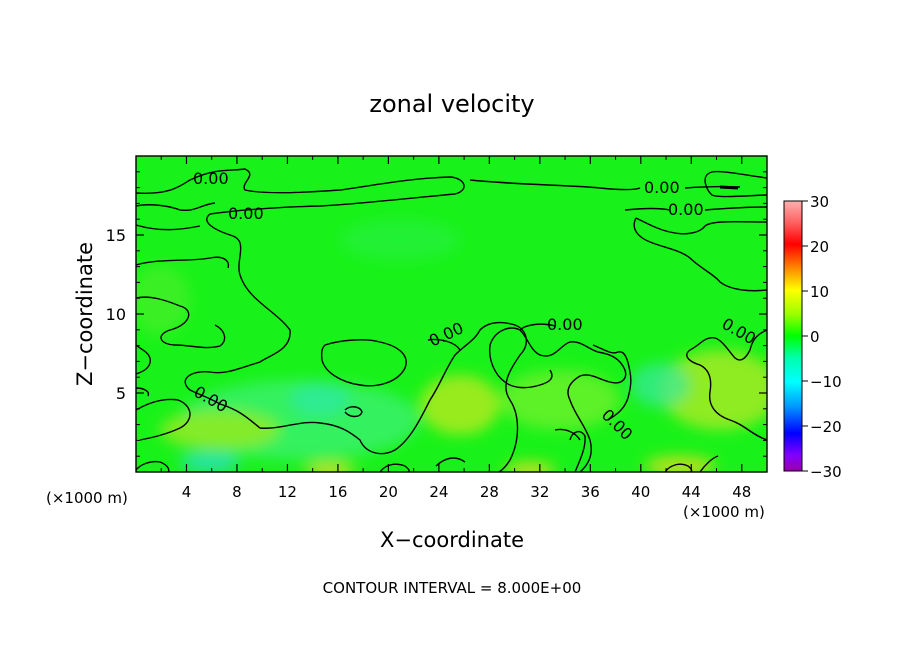 The width and height of the screenshot is (904, 654). Describe the element at coordinates (337, 492) in the screenshot. I see `x-tick-label: 16` at that location.